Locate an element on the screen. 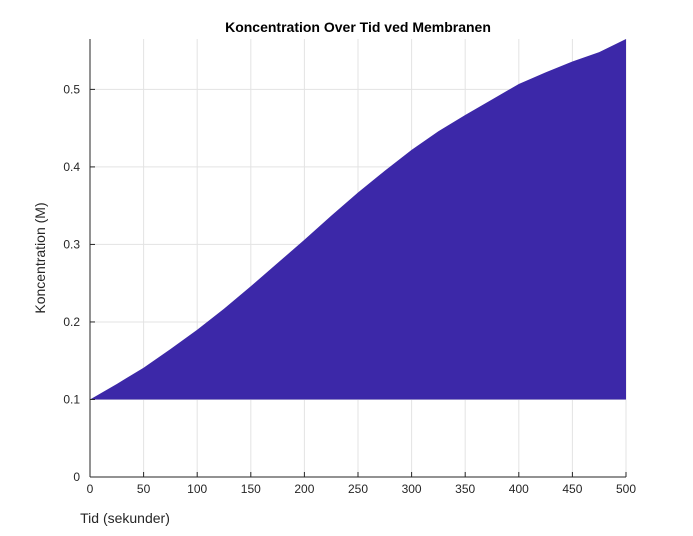  y-tick-label: 0 is located at coordinates (76, 477).